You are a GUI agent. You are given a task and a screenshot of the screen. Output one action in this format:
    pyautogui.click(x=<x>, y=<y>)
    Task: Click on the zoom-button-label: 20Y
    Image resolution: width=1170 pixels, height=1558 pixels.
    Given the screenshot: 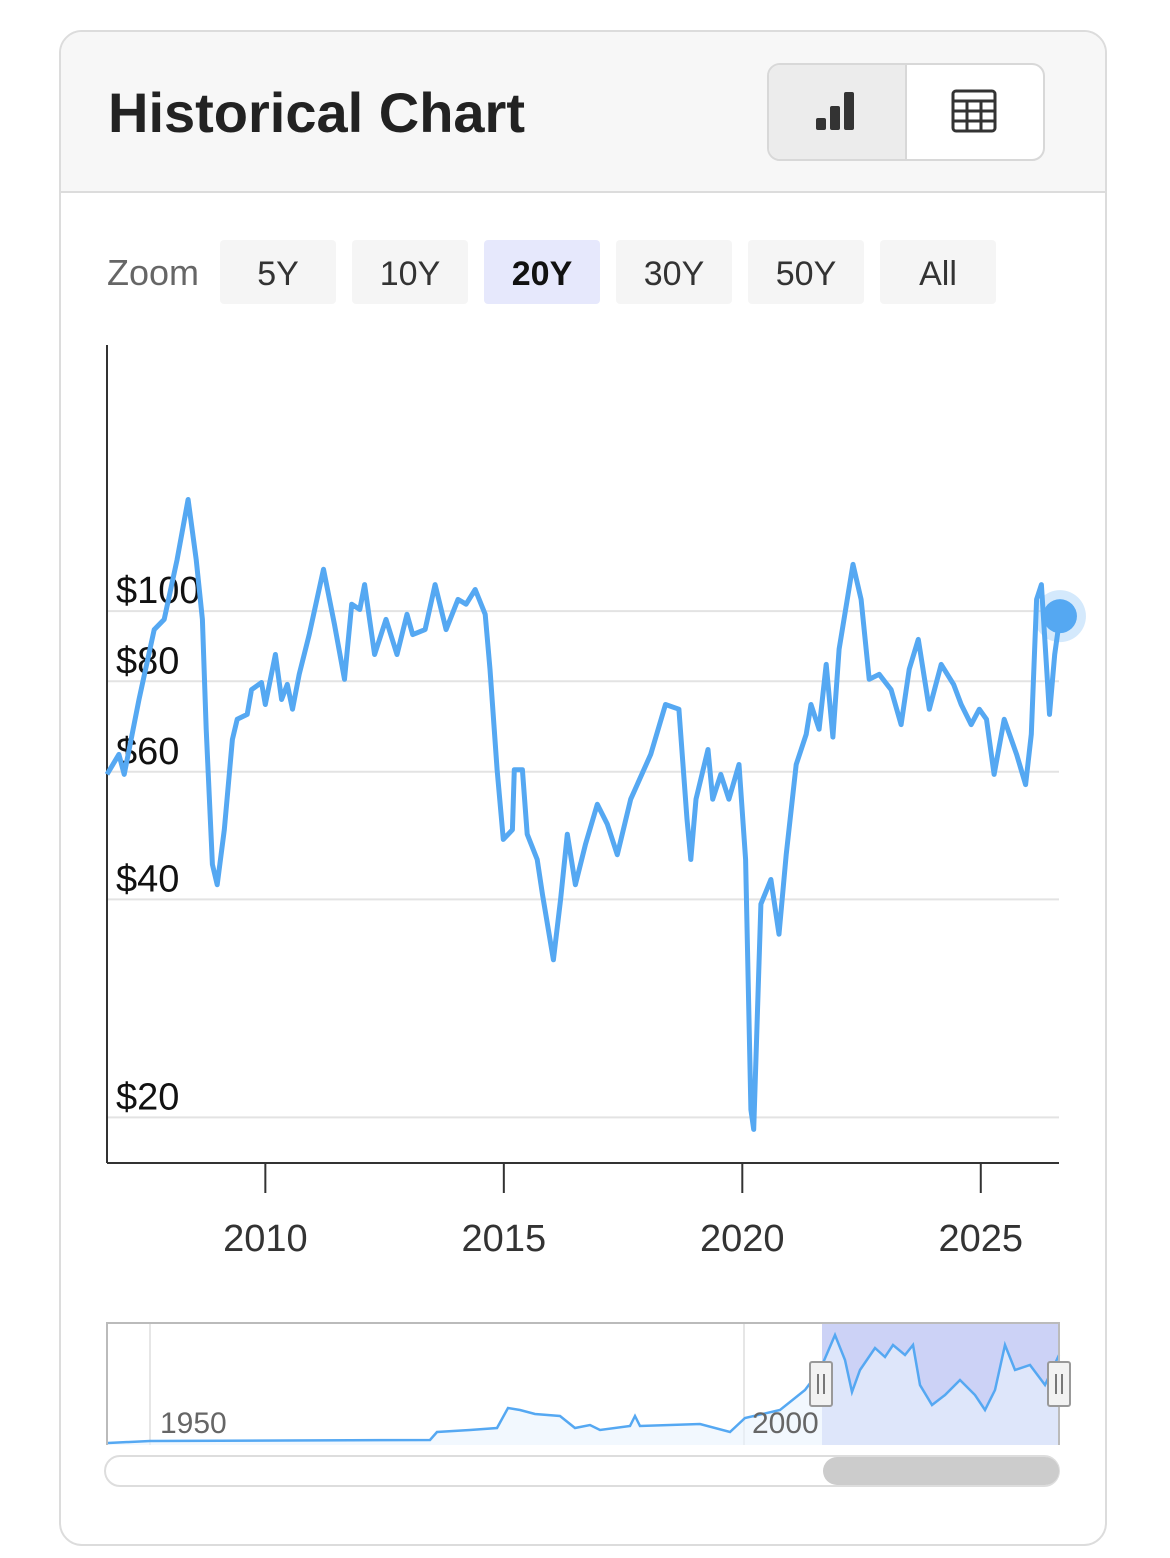 What is the action you would take?
    pyautogui.click(x=542, y=274)
    